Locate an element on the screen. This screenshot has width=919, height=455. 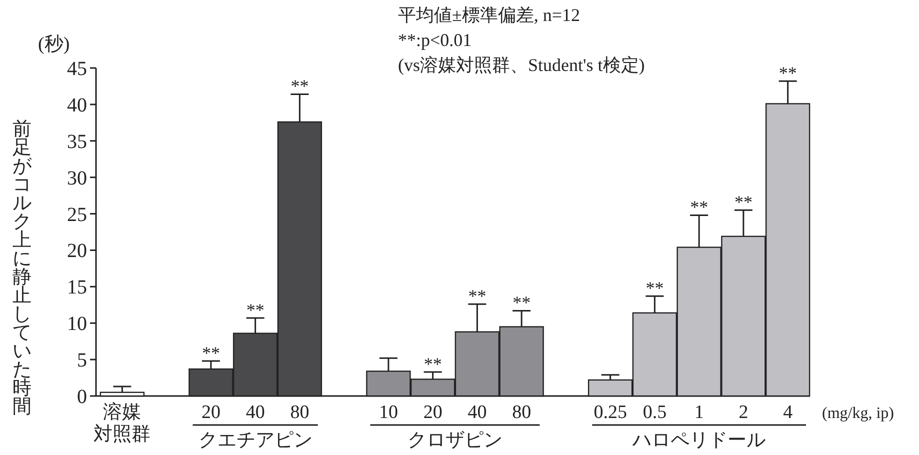
x-tick-label: 4 is located at coordinates (788, 412).